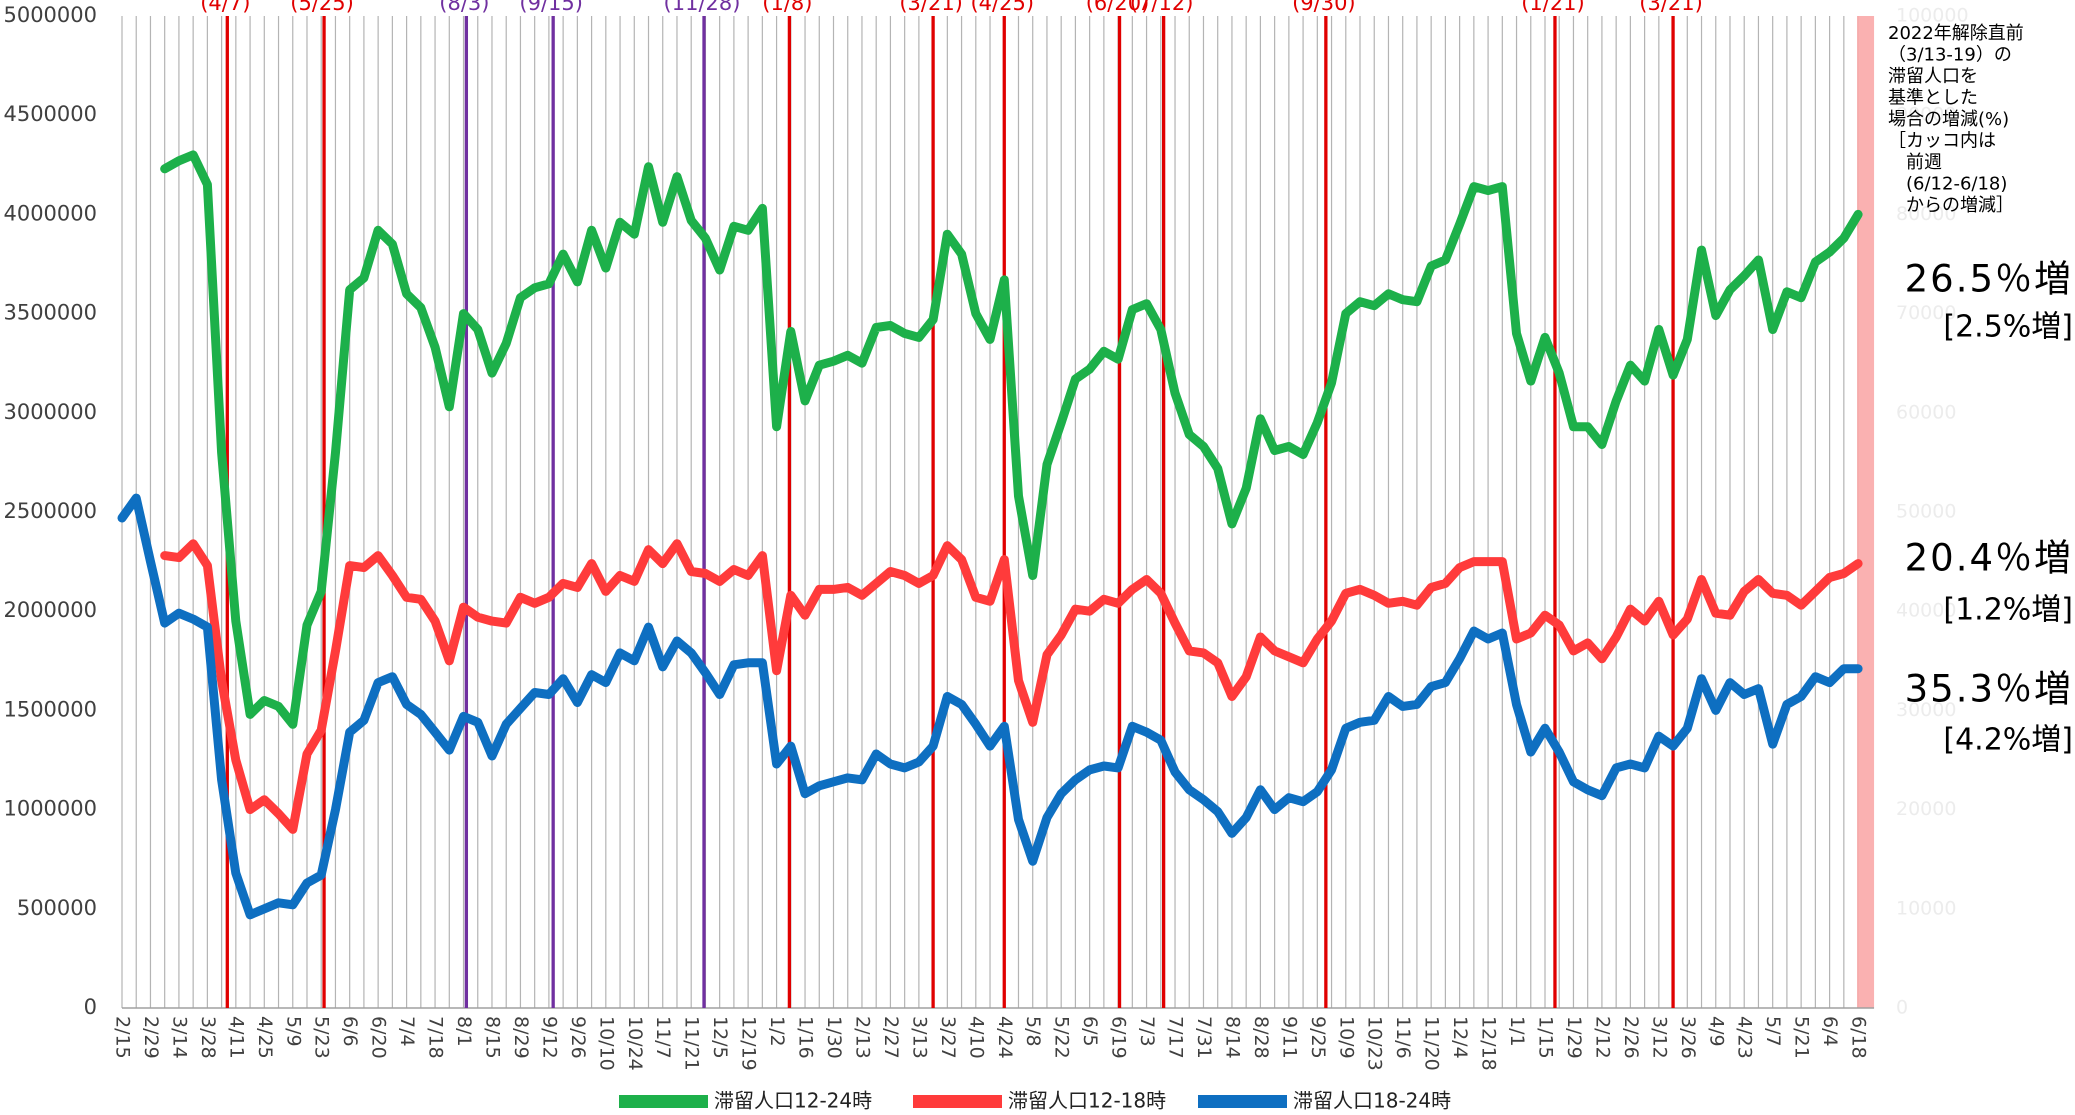 This screenshot has width=2075, height=1115. What do you see at coordinates (1403, 1037) in the screenshot?
I see `x-tick-label: 11/6` at bounding box center [1403, 1037].